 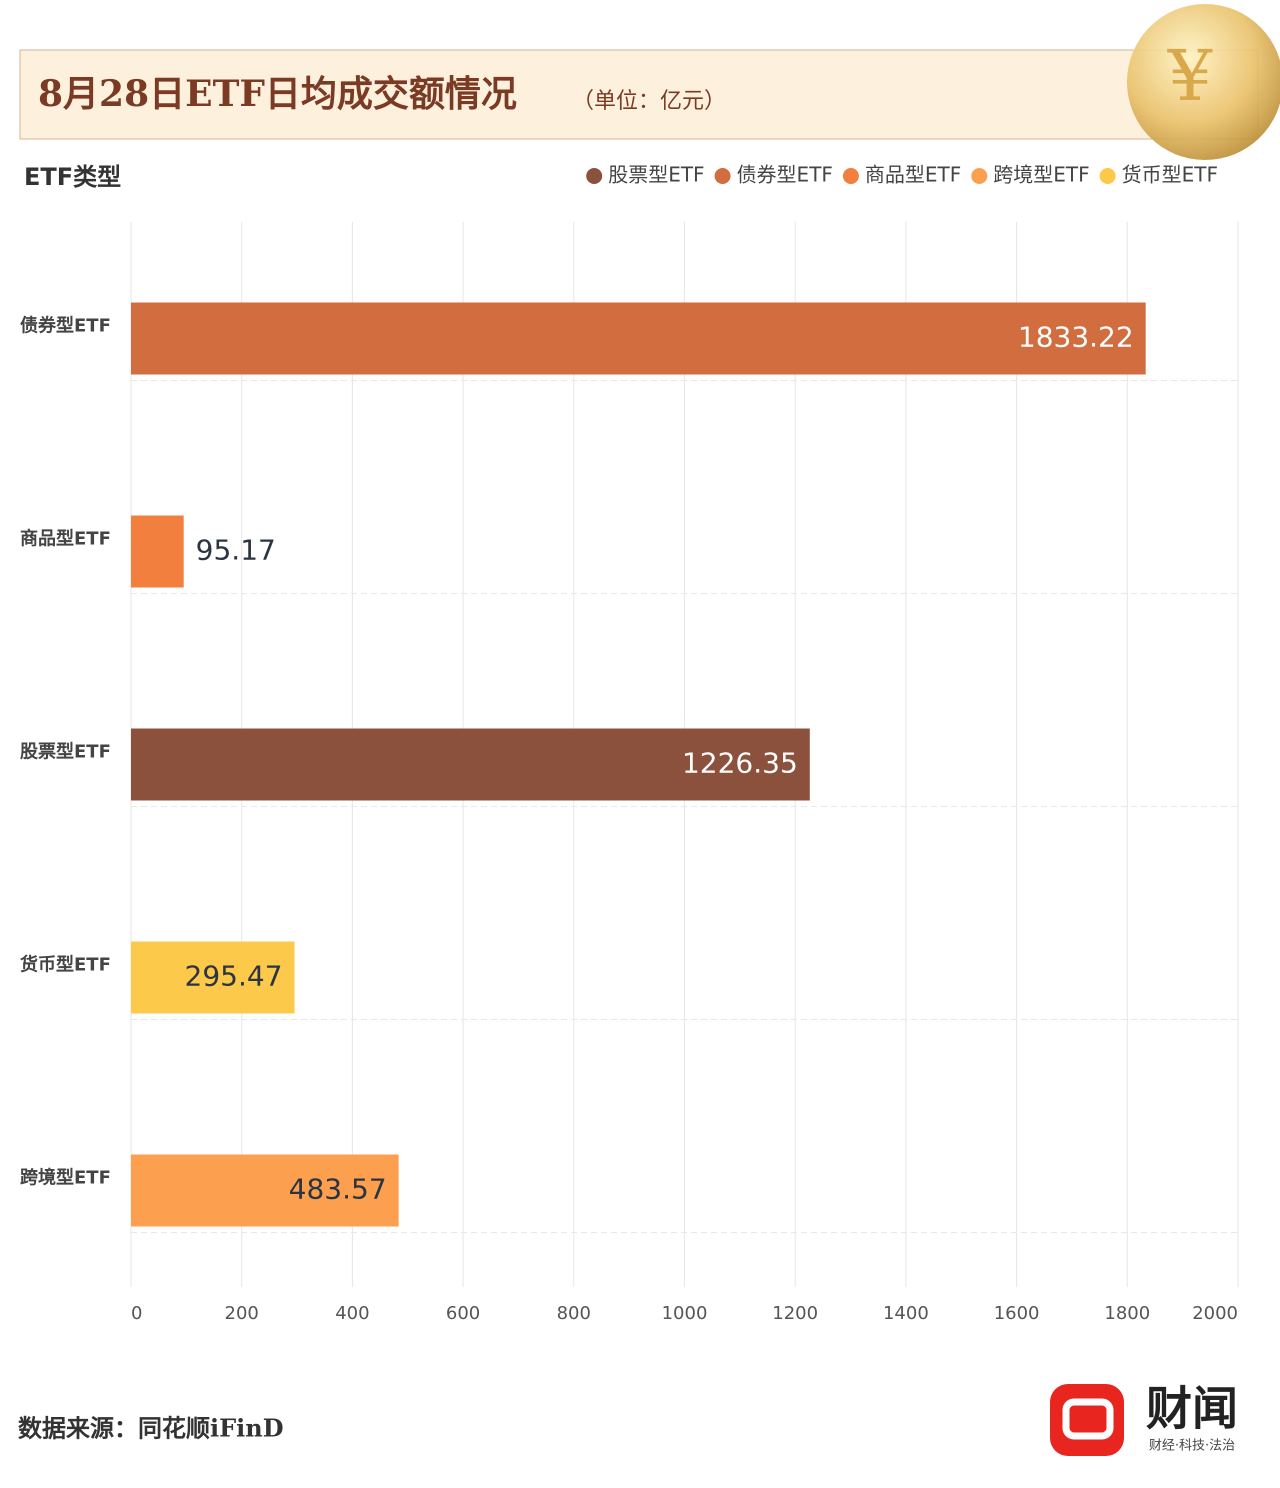 What do you see at coordinates (1088, 1419) in the screenshot?
I see `brand-logo-mark` at bounding box center [1088, 1419].